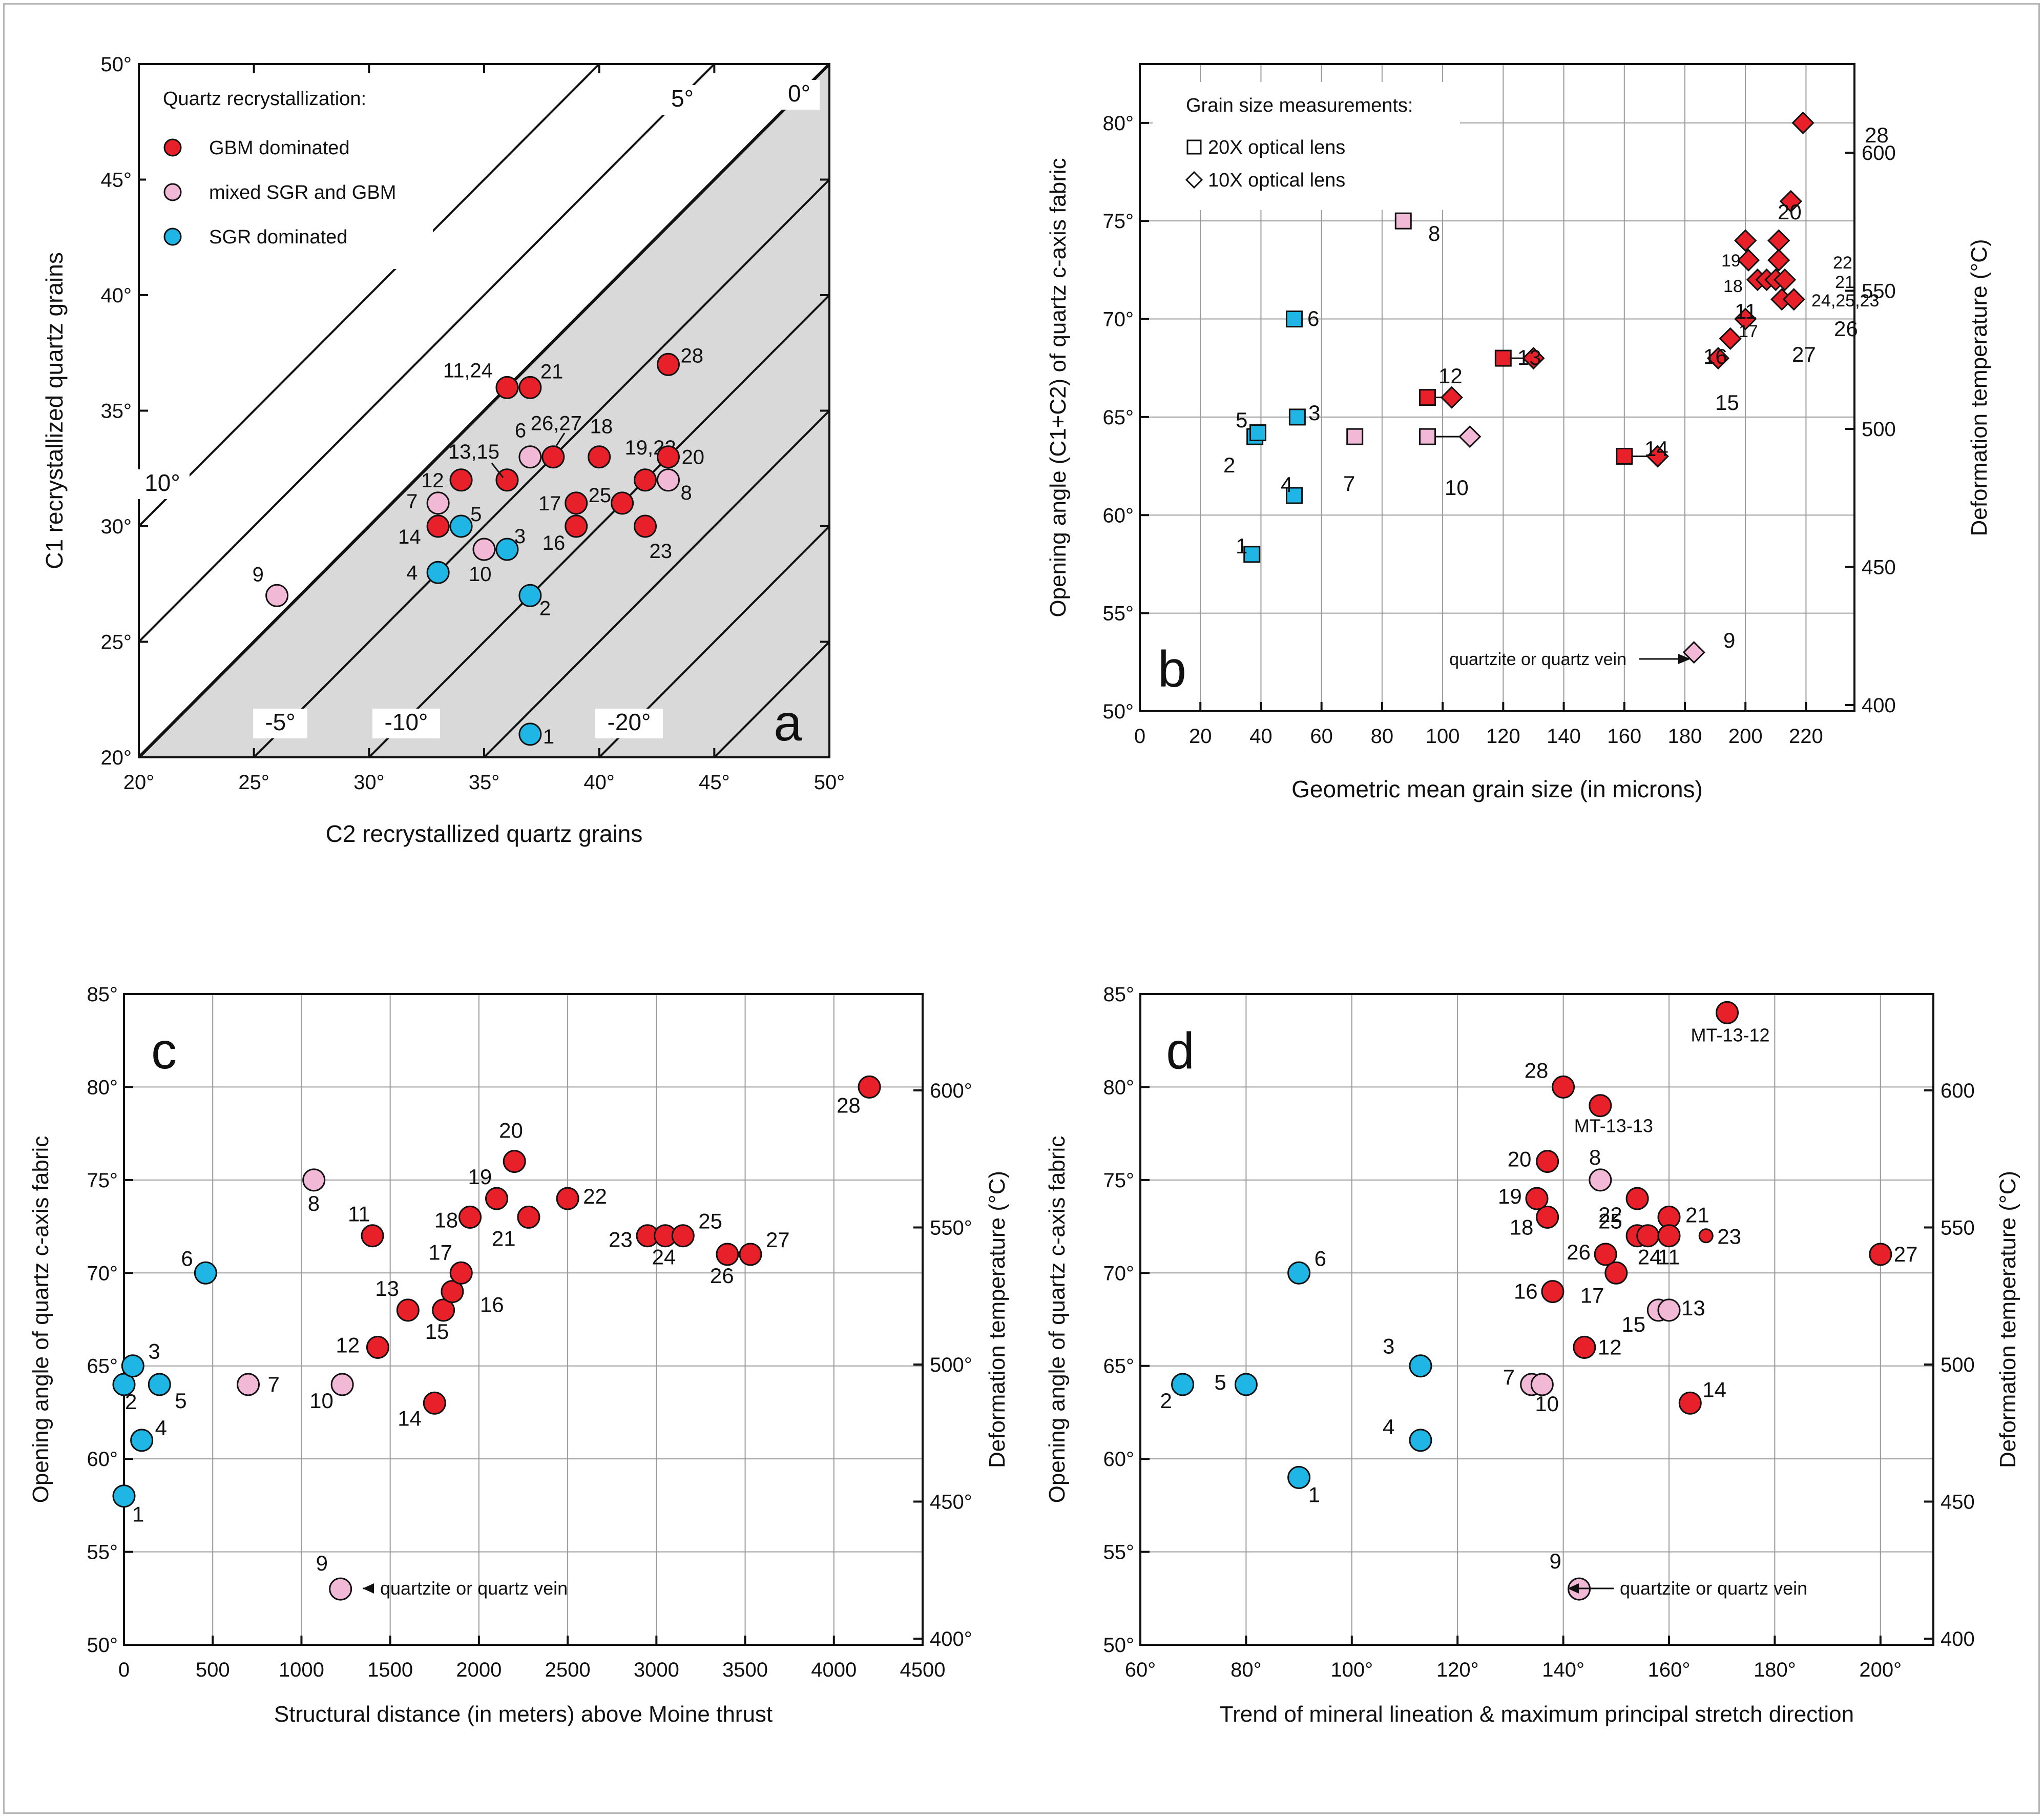 Image resolution: width=2044 pixels, height=1818 pixels. Describe the element at coordinates (1879, 567) in the screenshot. I see `panel-b-y2-tick-label: 450` at that location.